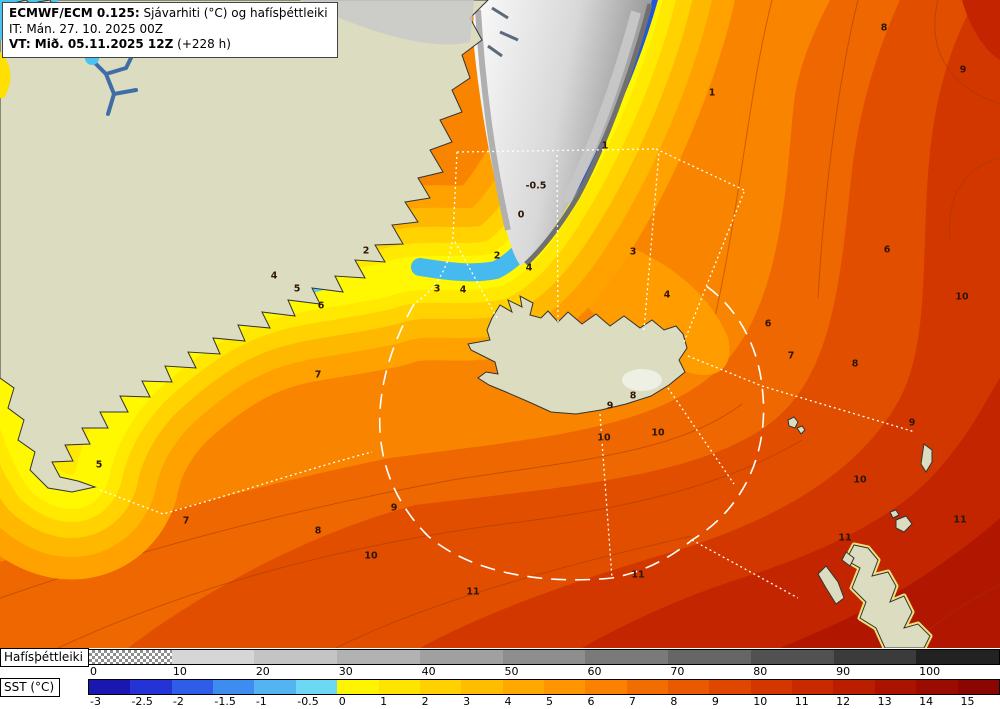 This screenshot has width=1000, height=709. I want to click on legend-tick: -0.5, so click(308, 701).